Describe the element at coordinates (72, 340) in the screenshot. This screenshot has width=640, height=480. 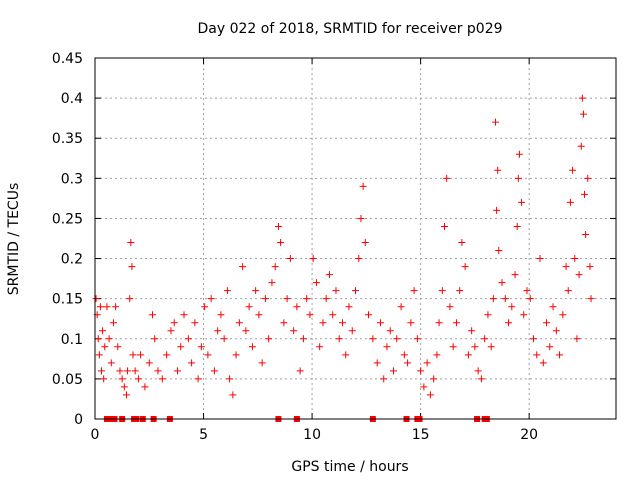
I see `y-tick-label: 0.1` at that location.